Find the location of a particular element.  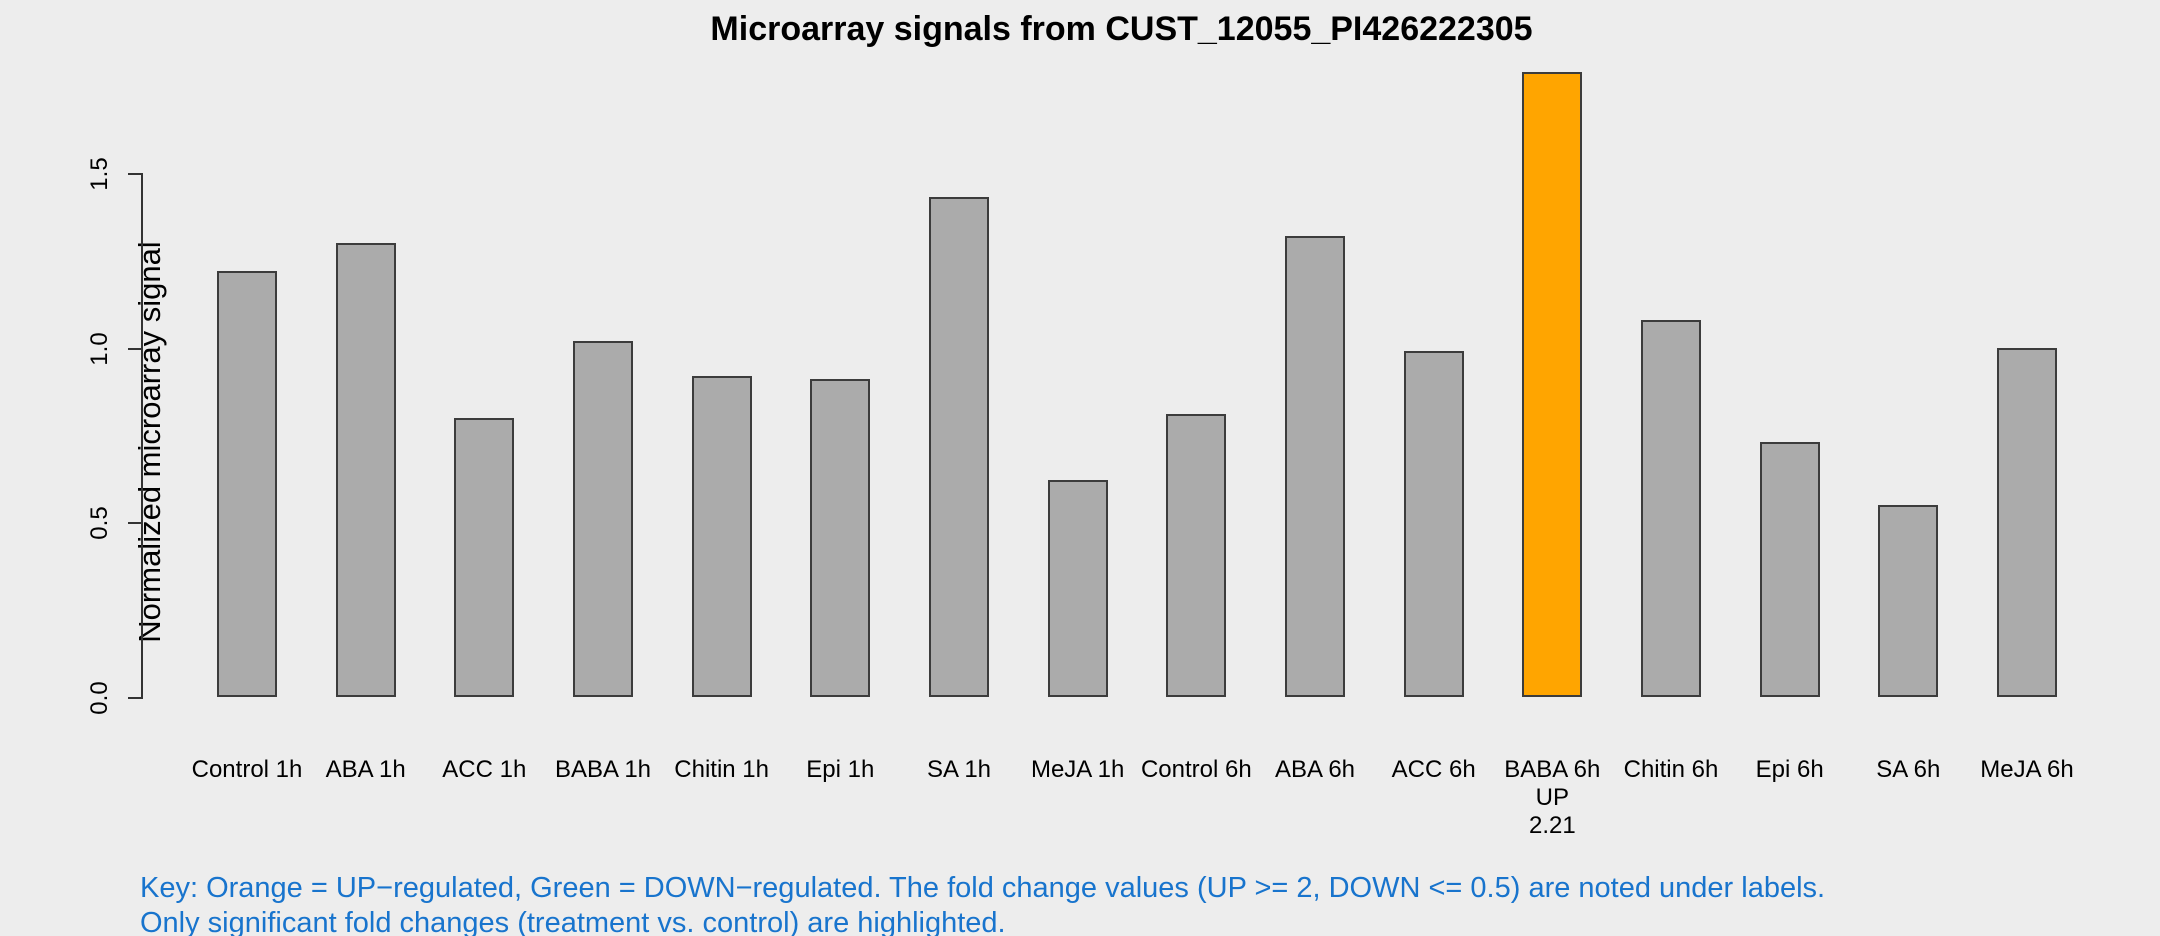

x-axis-label: Epi 6h is located at coordinates (1790, 770).